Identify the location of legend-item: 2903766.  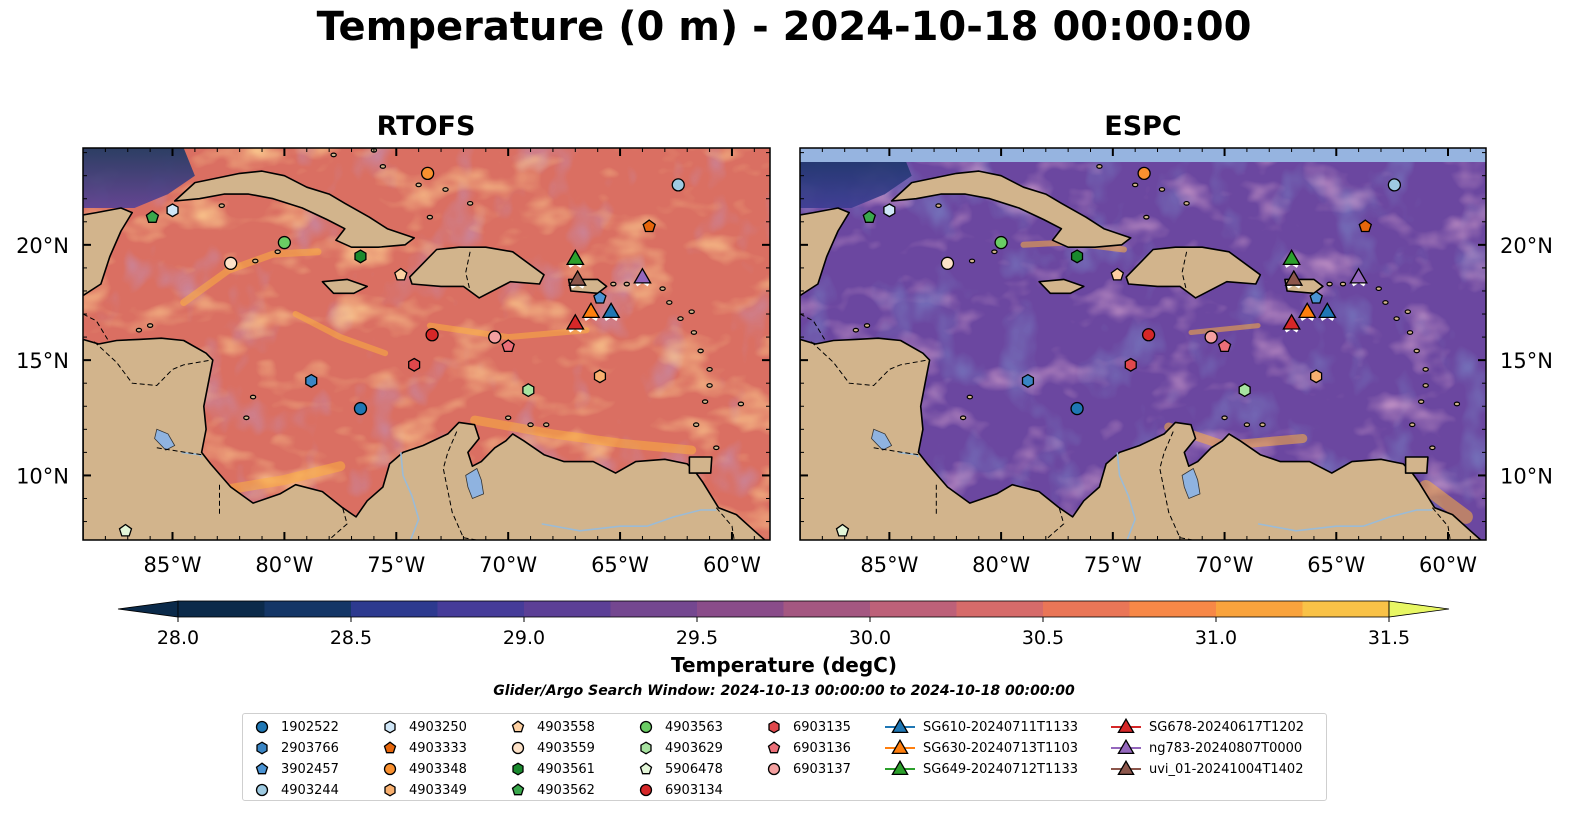
(295, 748).